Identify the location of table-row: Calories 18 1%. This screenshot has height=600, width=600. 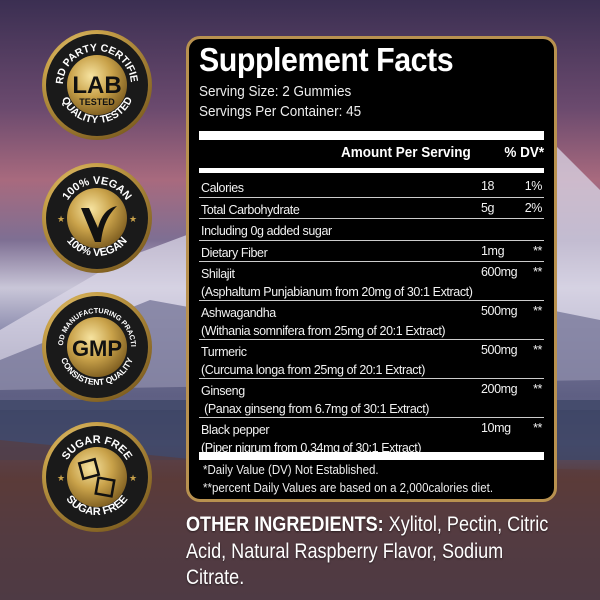
(371, 187).